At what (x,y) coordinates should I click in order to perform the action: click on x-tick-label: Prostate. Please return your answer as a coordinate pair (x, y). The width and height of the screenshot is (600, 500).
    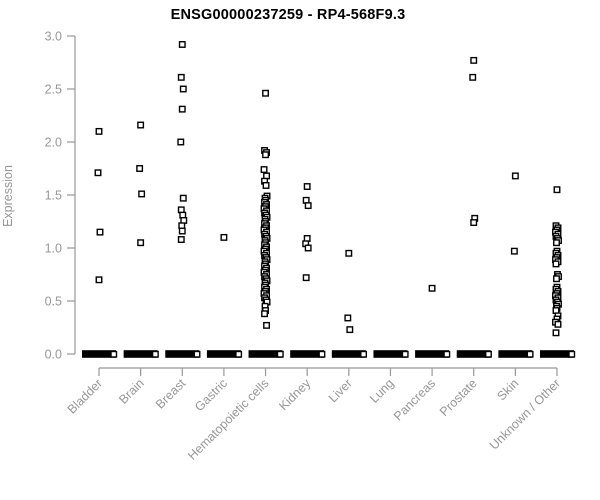
    Looking at the image, I should click on (458, 397).